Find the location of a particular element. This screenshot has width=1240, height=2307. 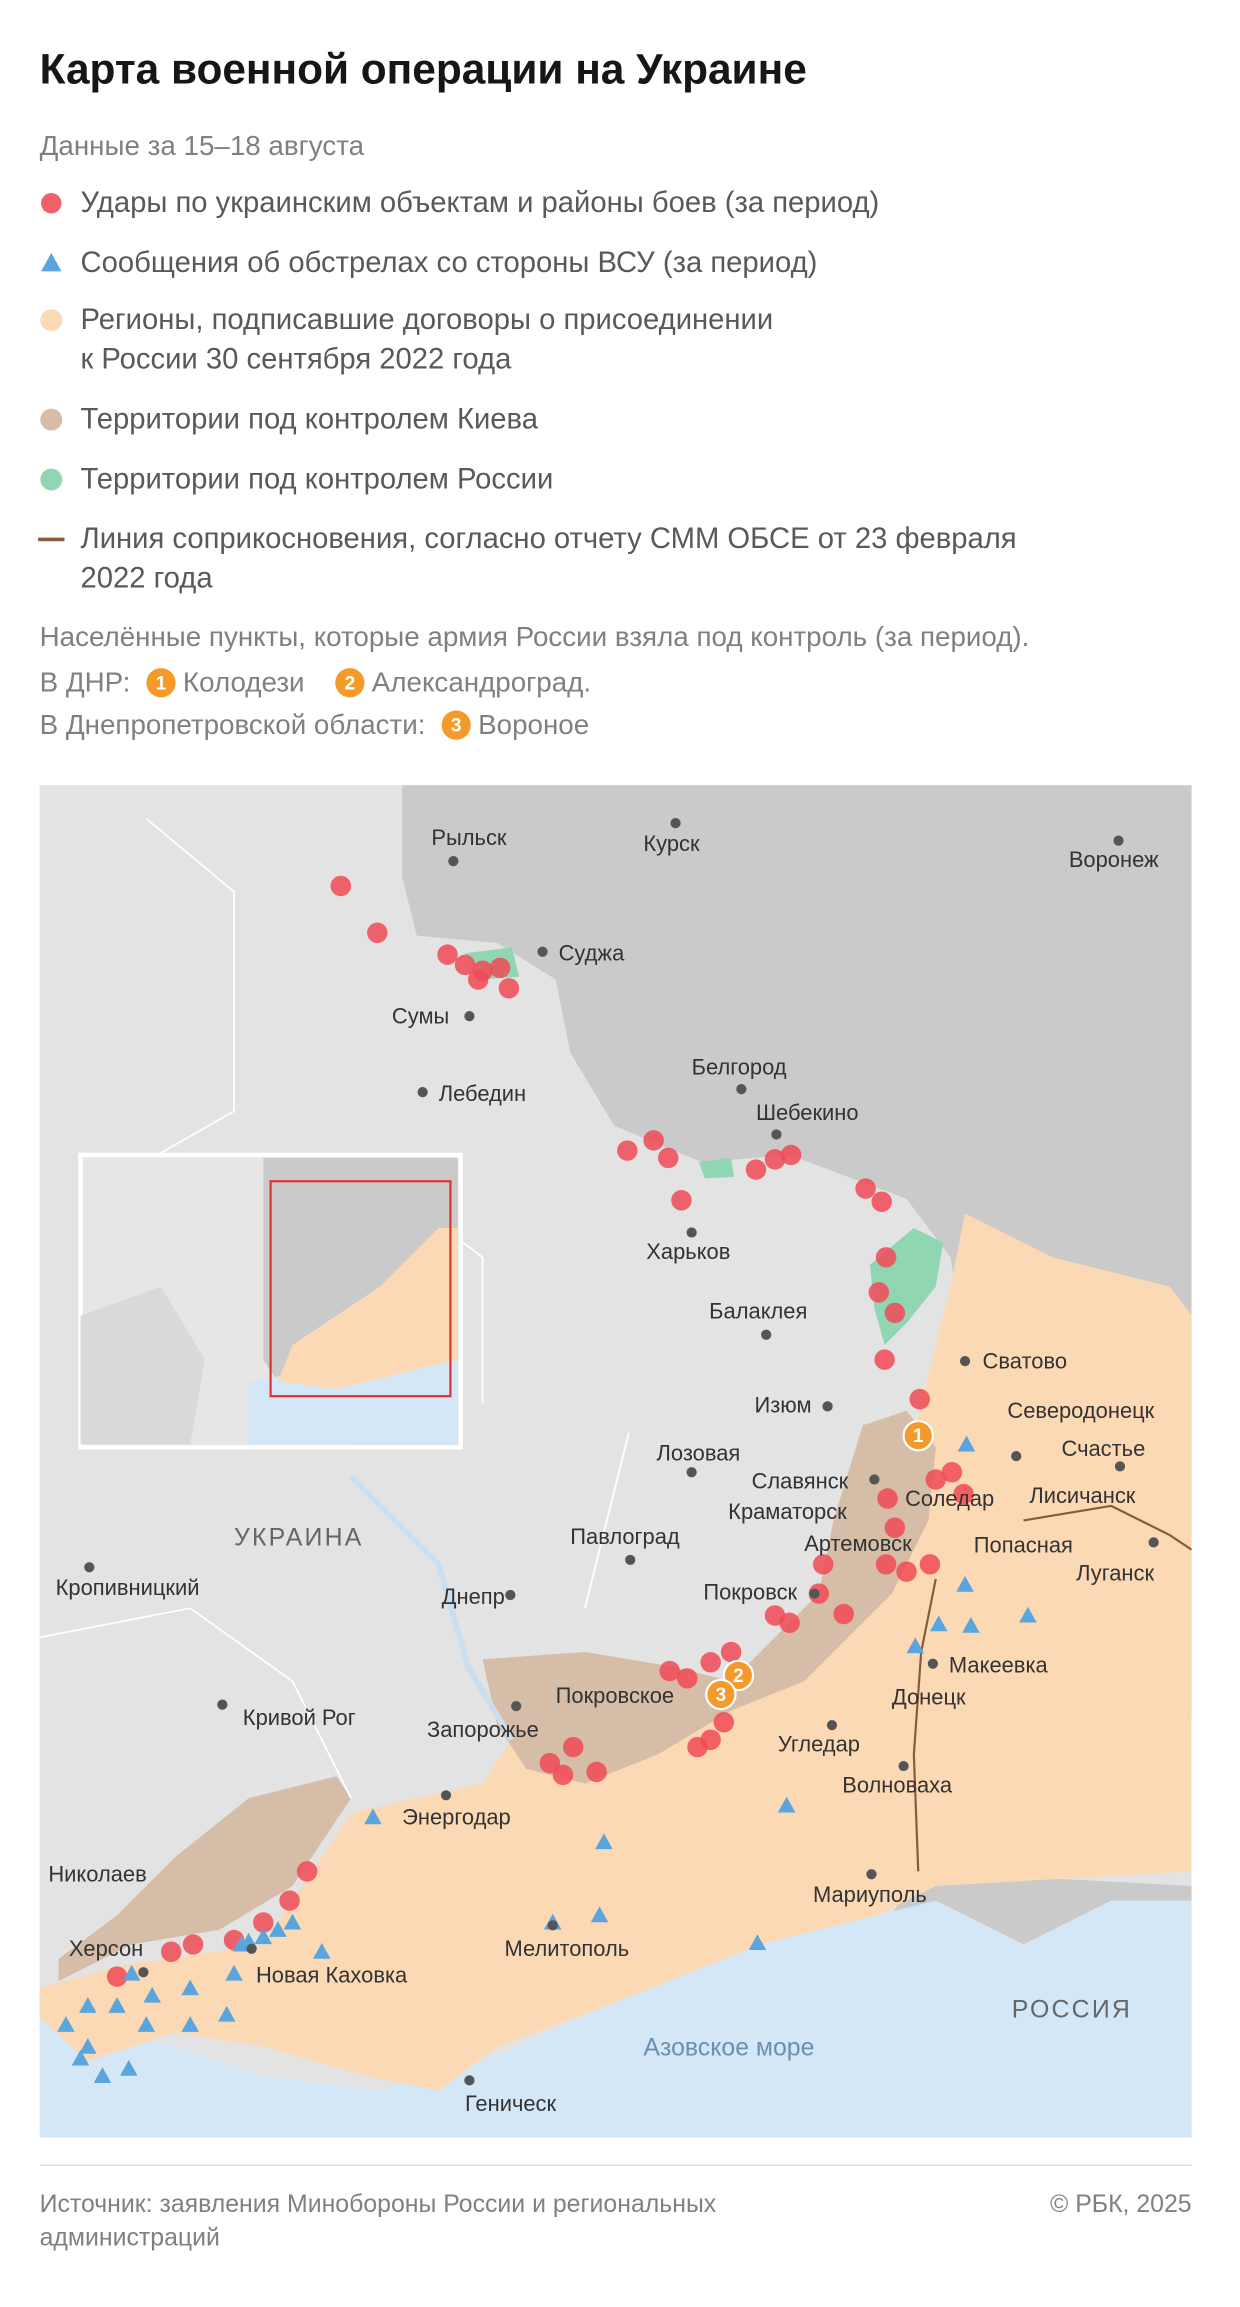

city-label: Северодонецк is located at coordinates (1080, 1410).